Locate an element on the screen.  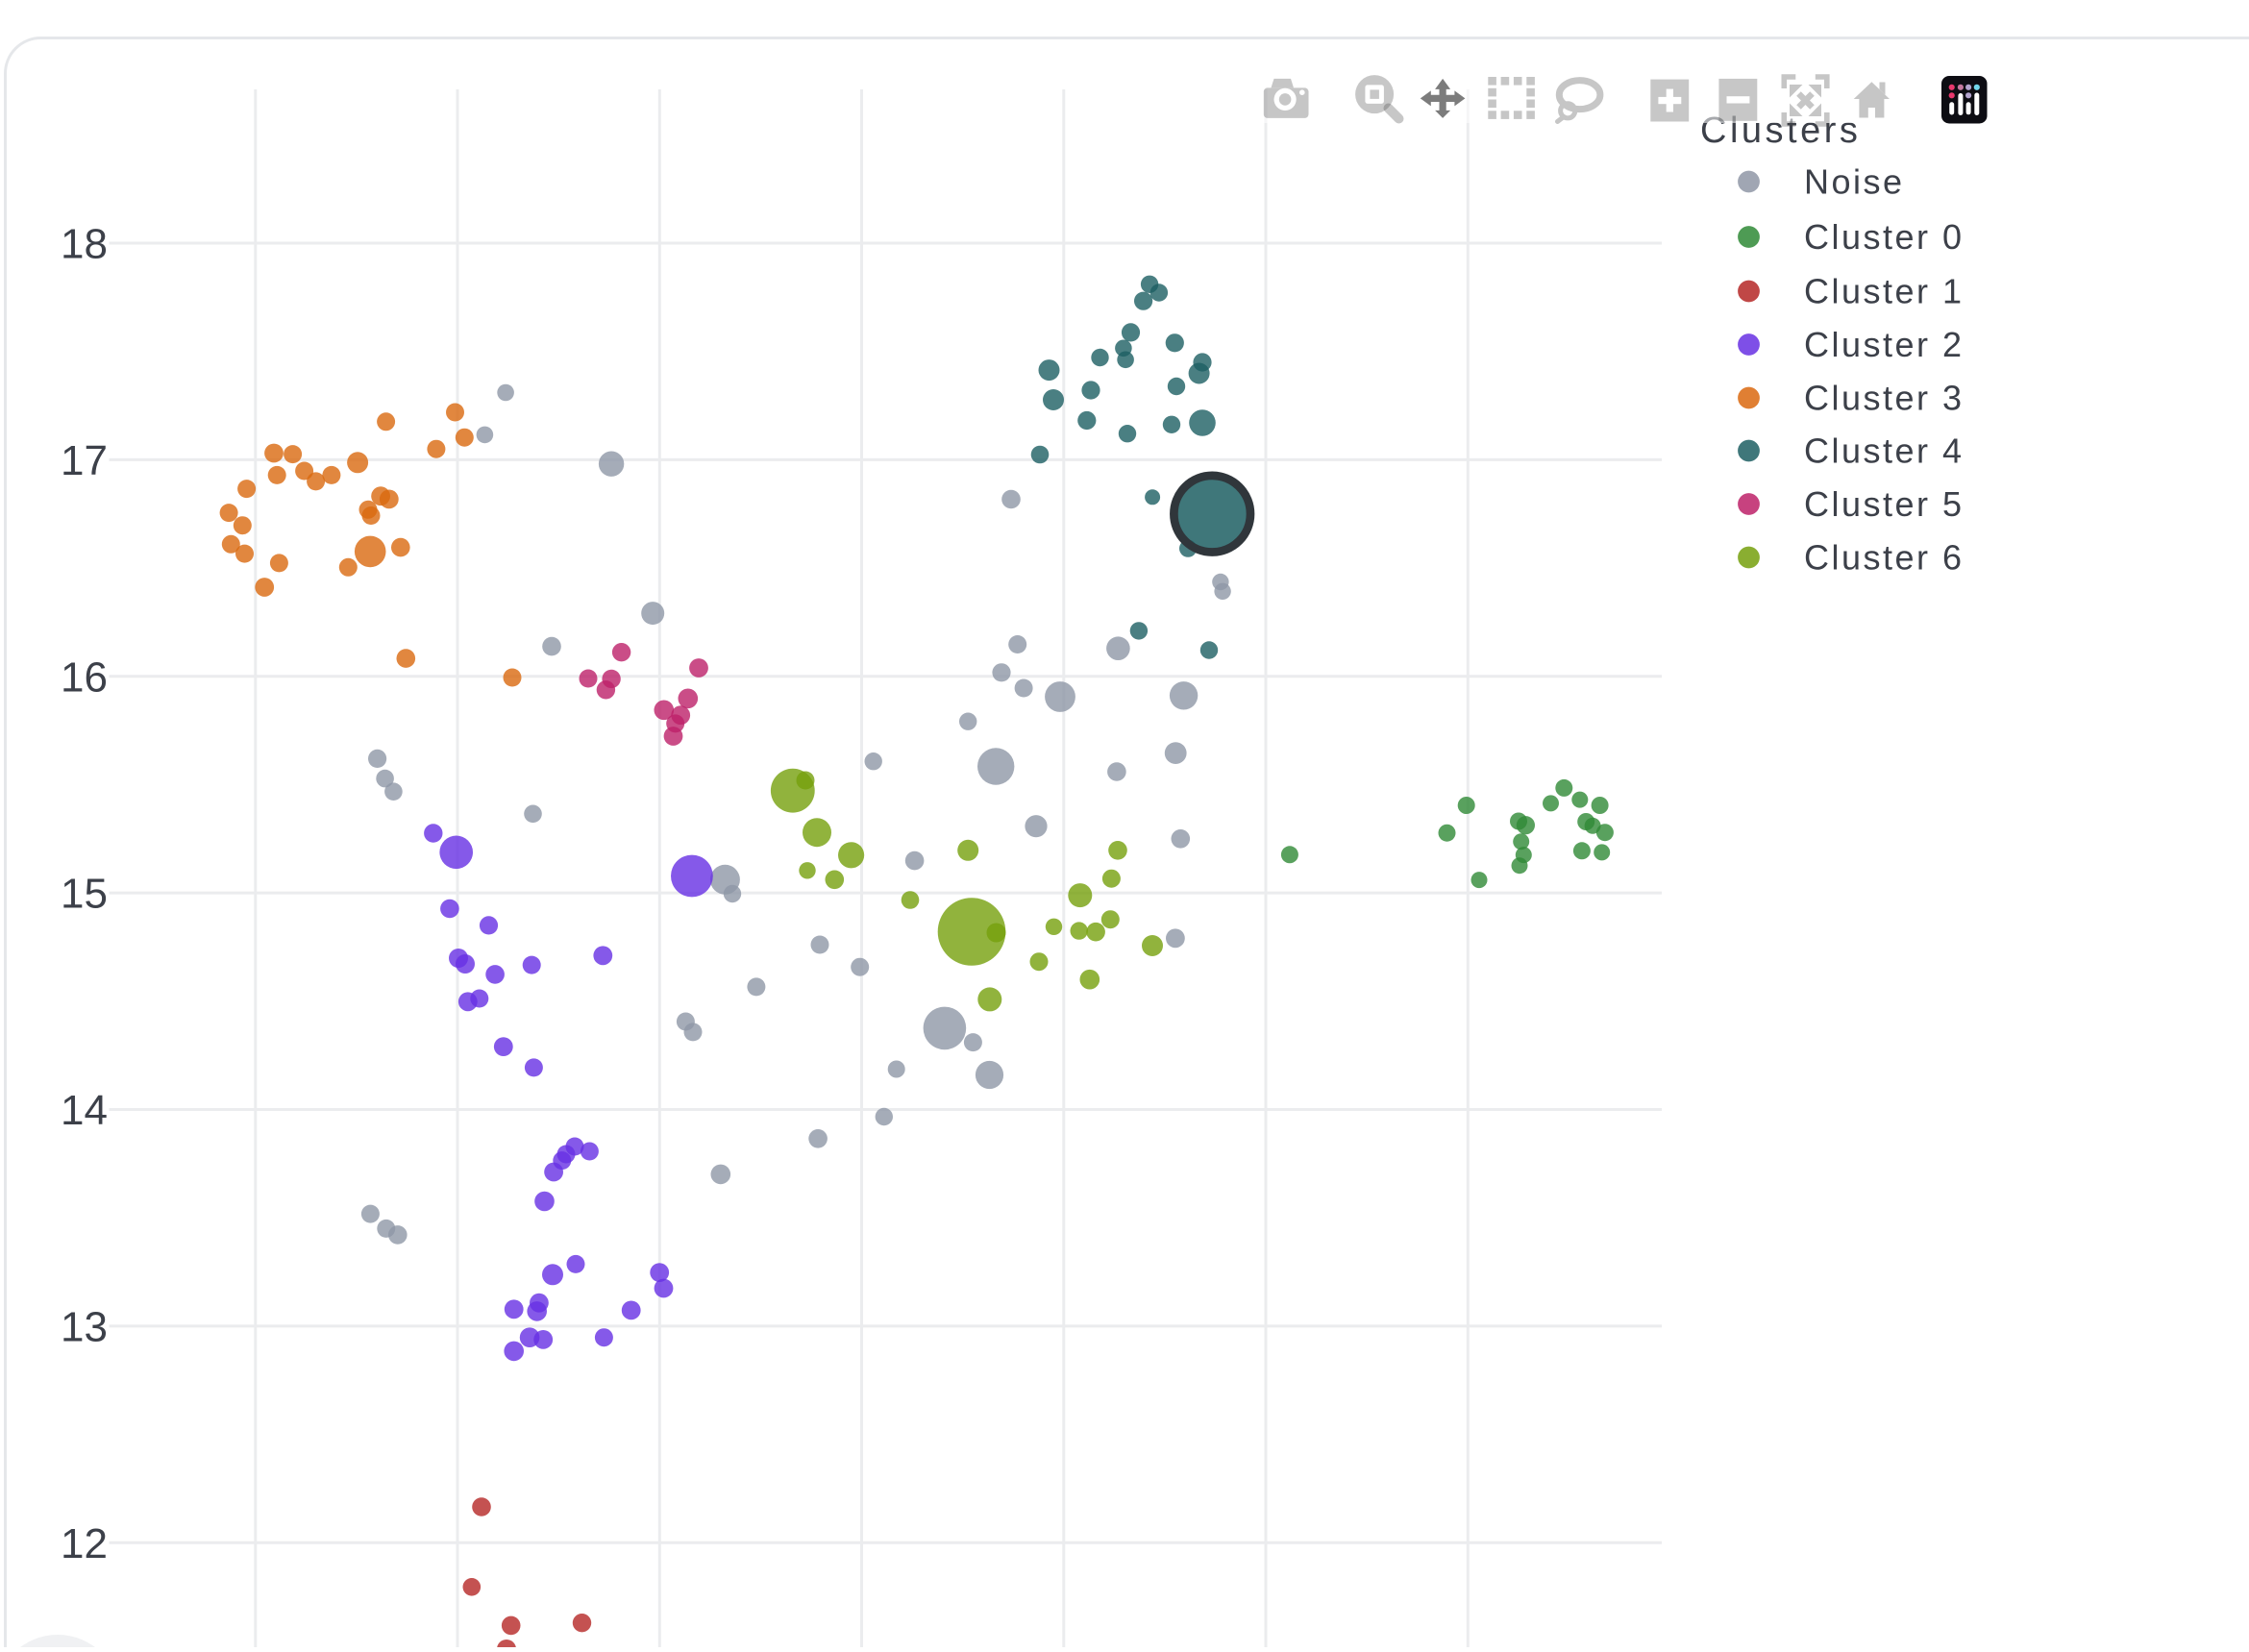
svg-text: Cluster 6 is located at coordinates (1884, 558).